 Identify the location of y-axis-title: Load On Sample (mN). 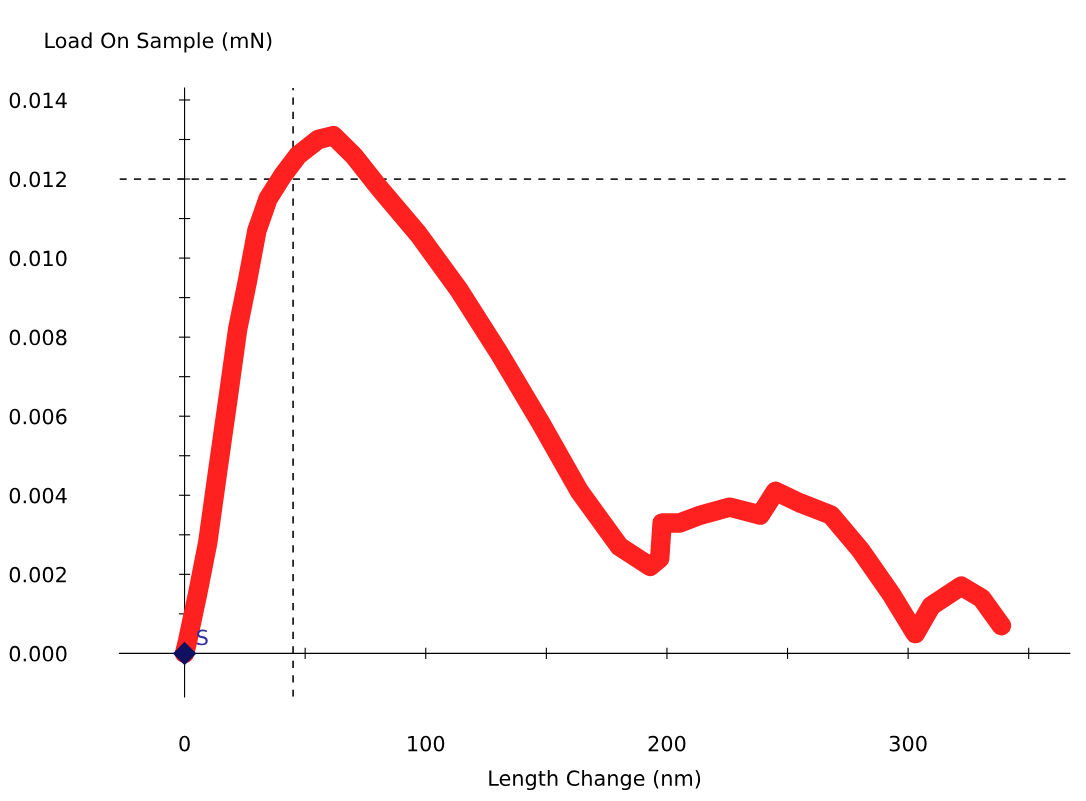
(158, 42).